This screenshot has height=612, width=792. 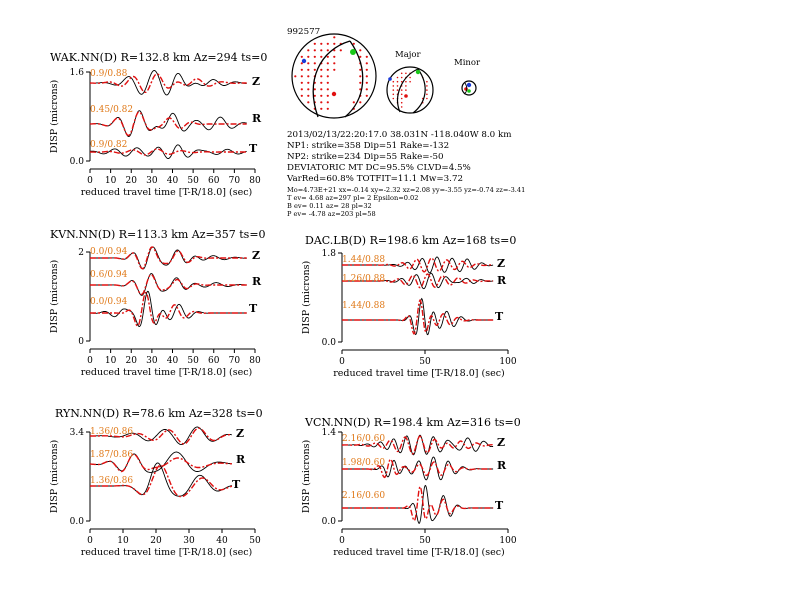 I want to click on y-tick-label: 0, so click(x=81, y=342).